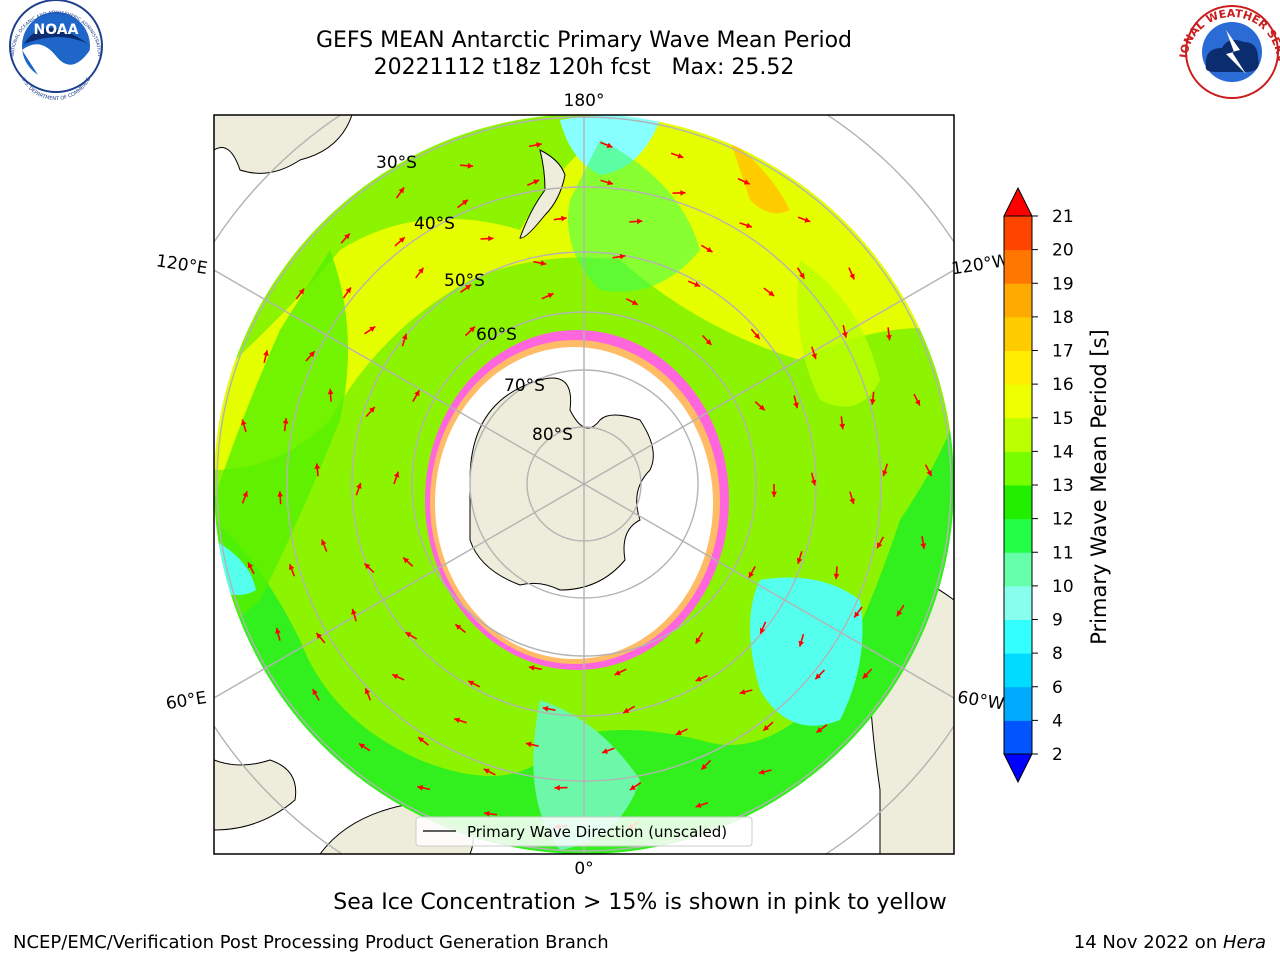 This screenshot has width=1280, height=960. I want to click on lat-label-60s: 60°S, so click(496, 335).